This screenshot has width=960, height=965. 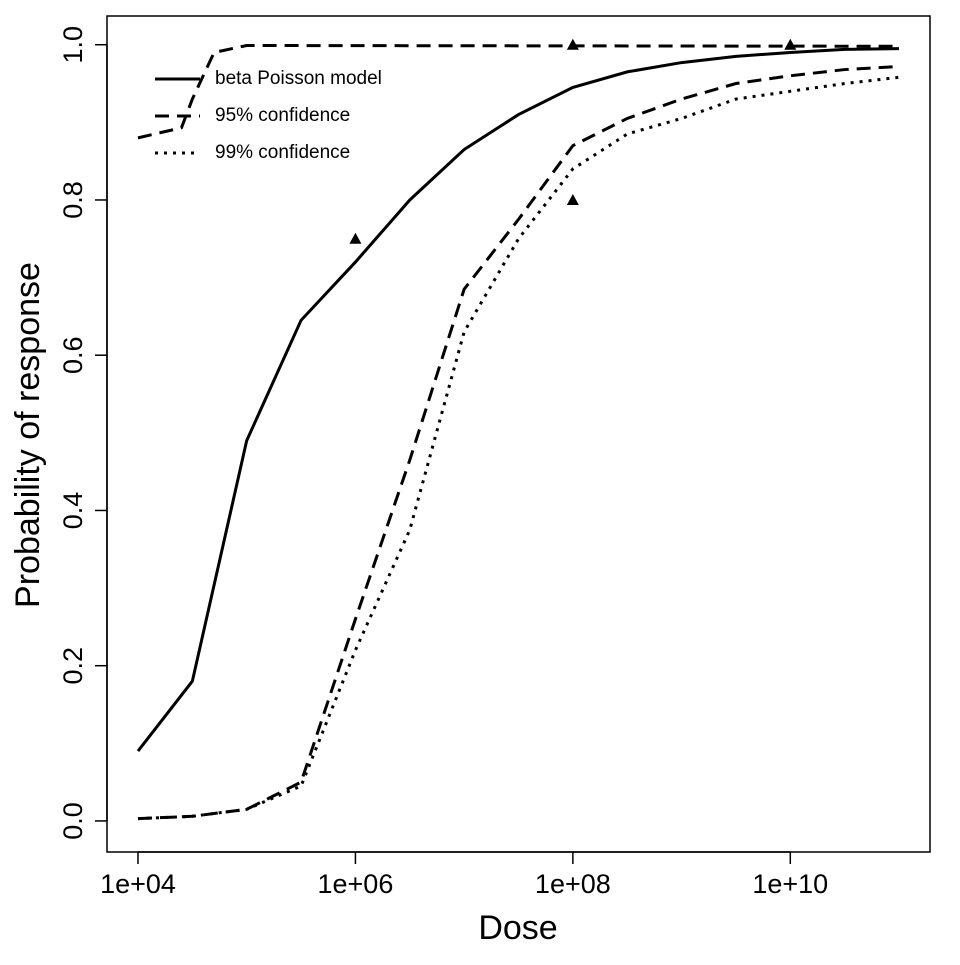 I want to click on y-tick-label: 0.0, so click(x=73, y=821).